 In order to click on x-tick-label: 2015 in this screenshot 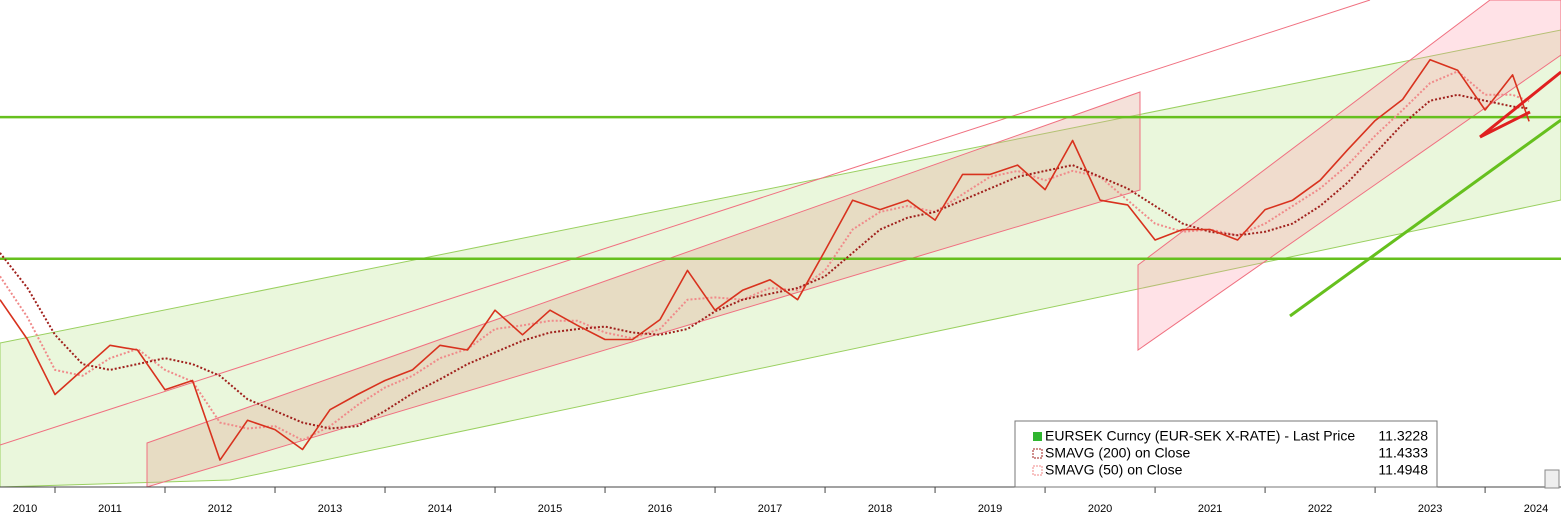, I will do `click(550, 509)`.